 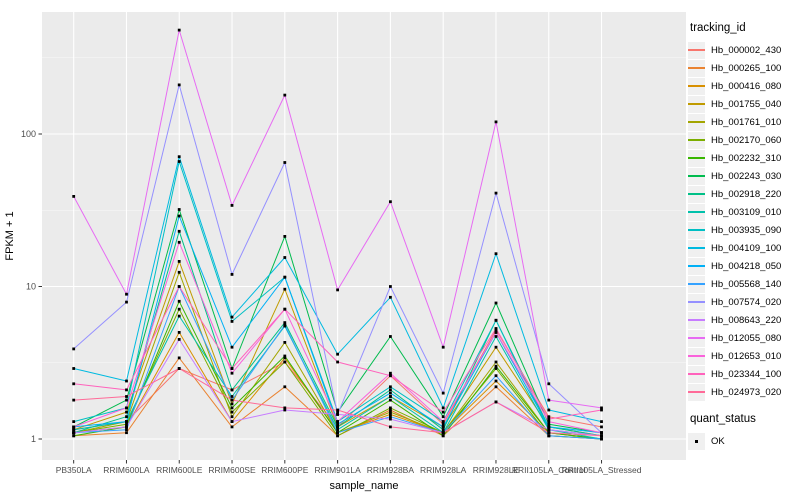 What do you see at coordinates (232, 470) in the screenshot?
I see `x-tick-label: RRIM600SE` at bounding box center [232, 470].